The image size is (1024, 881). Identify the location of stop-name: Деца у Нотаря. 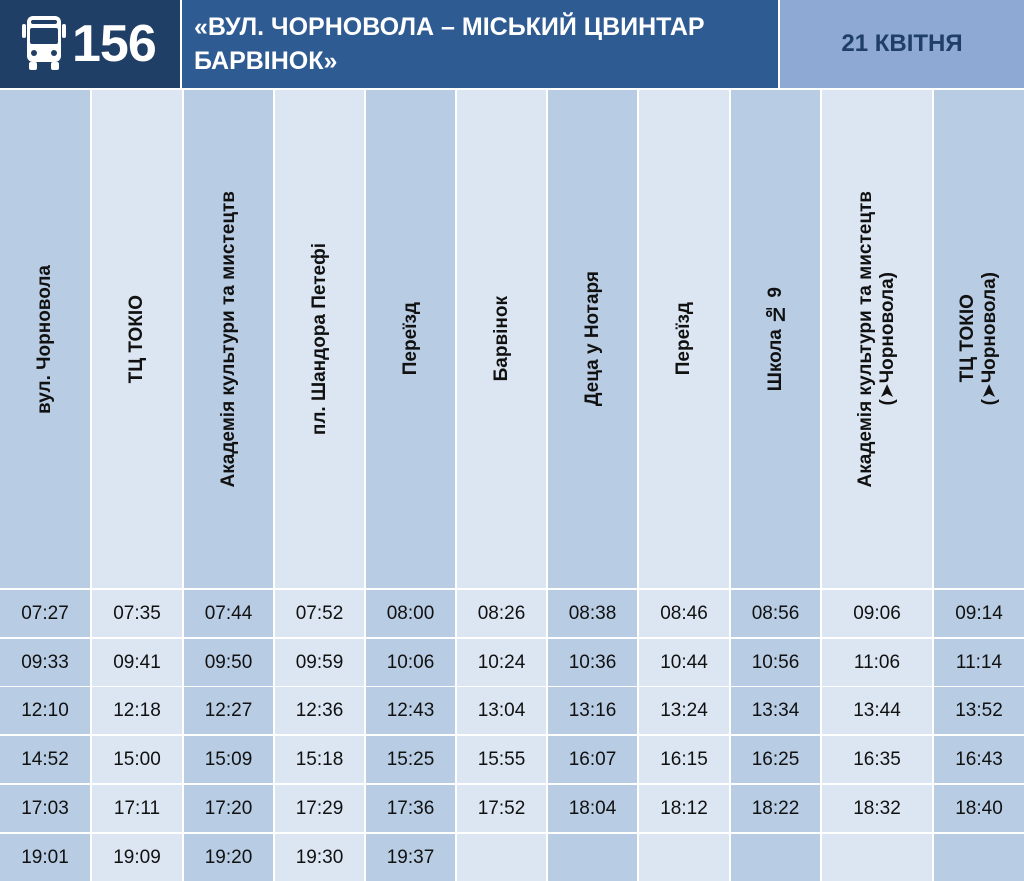
(593, 338).